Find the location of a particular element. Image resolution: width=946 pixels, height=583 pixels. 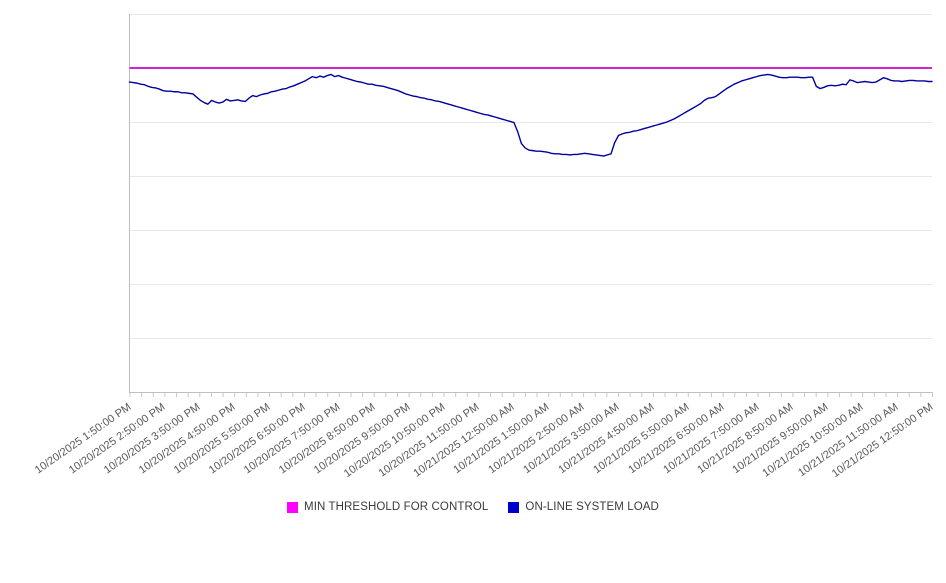

legend-item-min-threshold-for-control: MIN THRESHOLD FOR CONTROL is located at coordinates (387, 507).